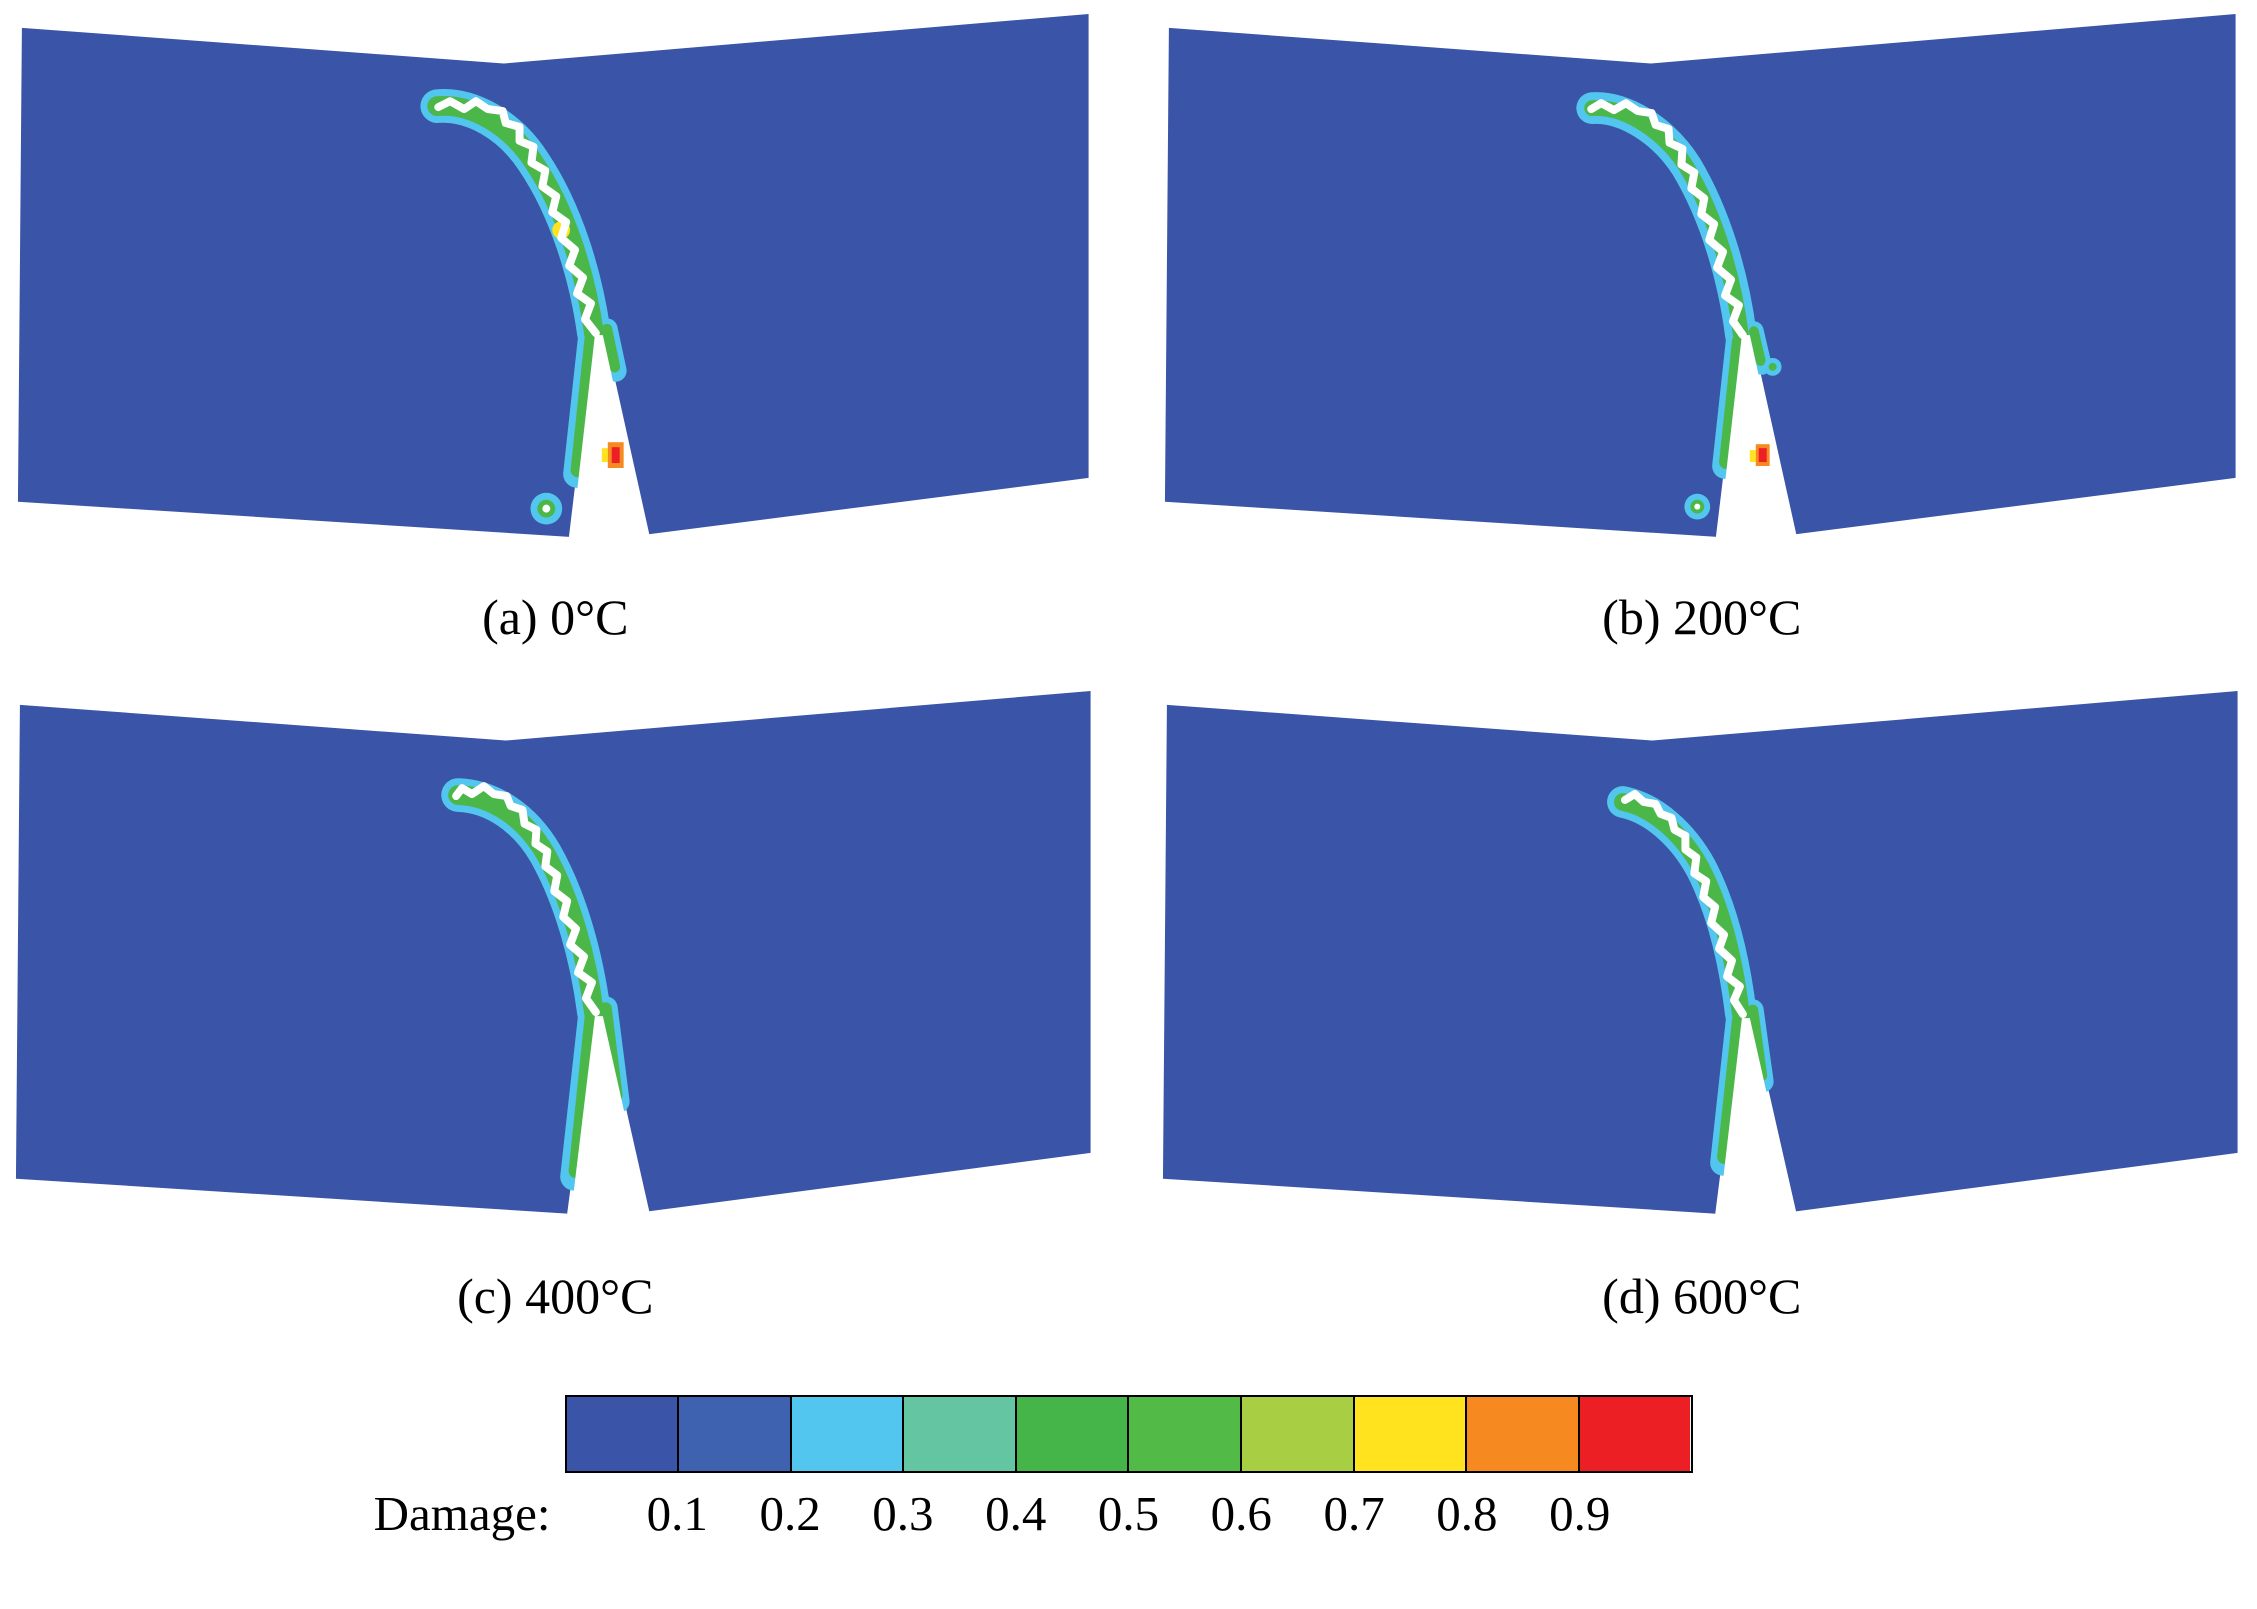 The height and width of the screenshot is (1609, 2257). I want to click on hotspot-red-b, so click(1762, 455).